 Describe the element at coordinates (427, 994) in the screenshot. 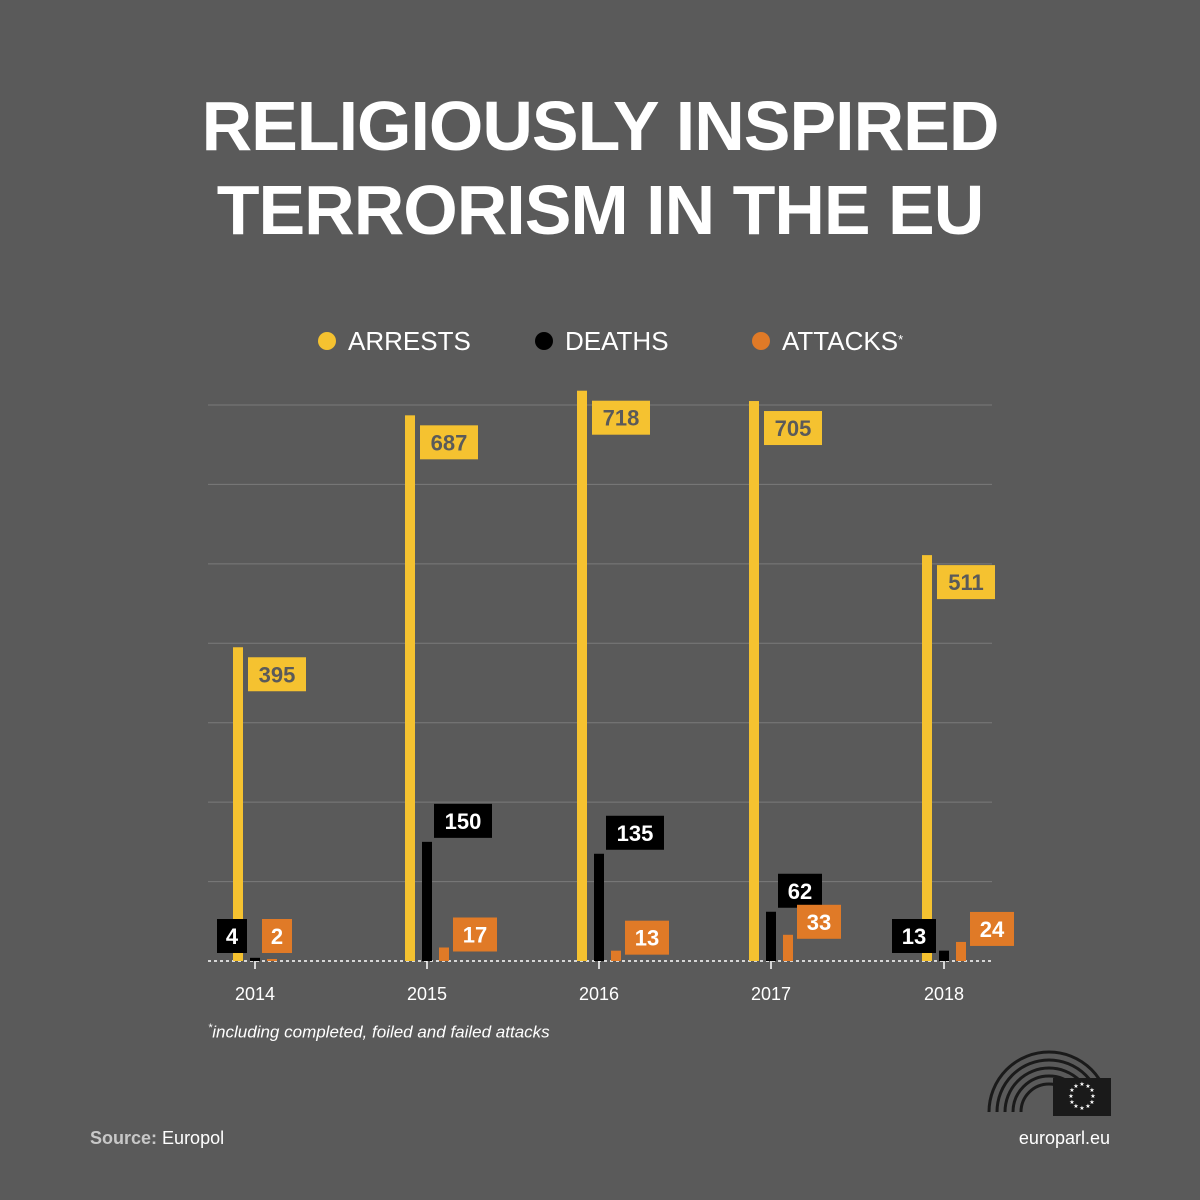

I see `x-tick-label: 2015` at that location.